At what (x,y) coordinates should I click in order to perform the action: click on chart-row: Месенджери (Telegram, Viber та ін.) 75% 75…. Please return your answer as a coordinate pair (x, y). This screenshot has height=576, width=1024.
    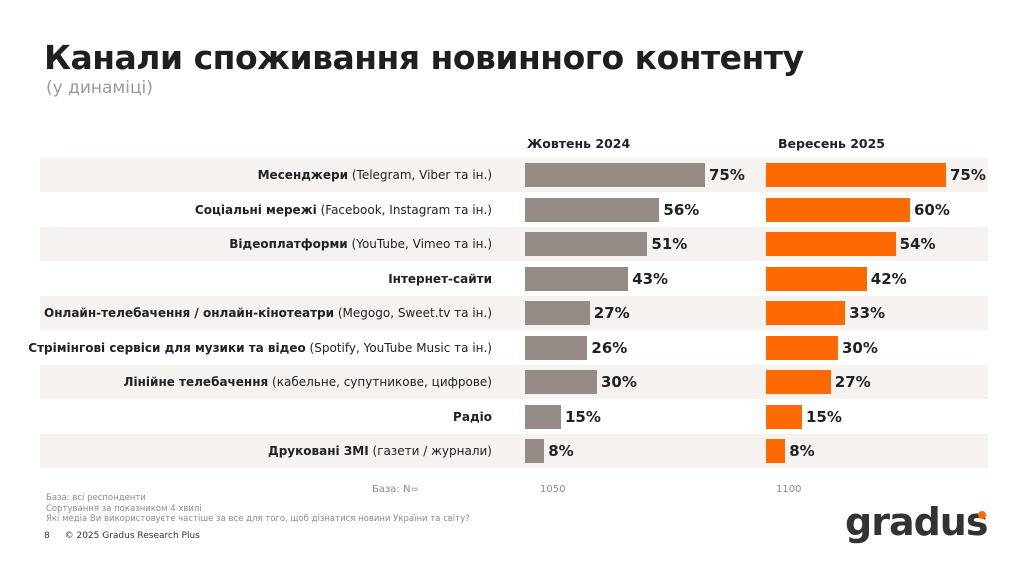
    Looking at the image, I should click on (514, 175).